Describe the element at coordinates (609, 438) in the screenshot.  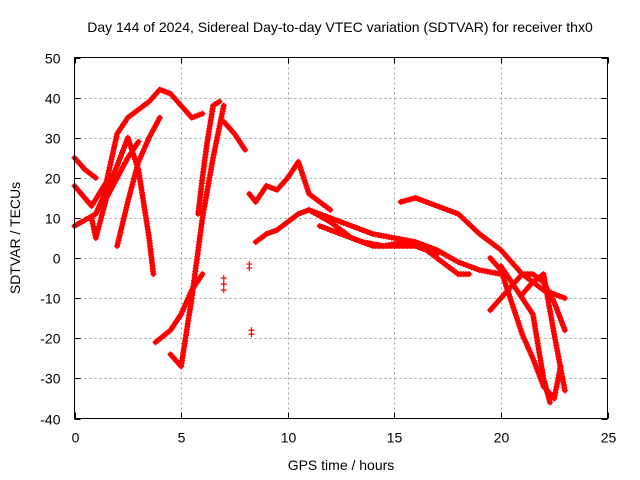
I see `x-tick-label: 25` at that location.